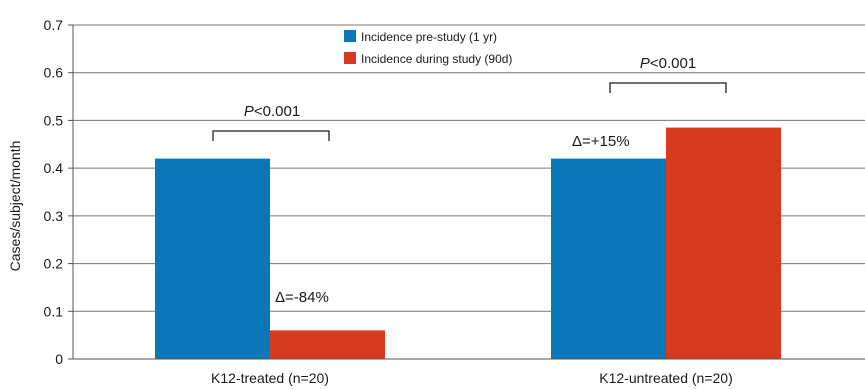  What do you see at coordinates (350, 58) in the screenshot?
I see `legend-swatch-during-study` at bounding box center [350, 58].